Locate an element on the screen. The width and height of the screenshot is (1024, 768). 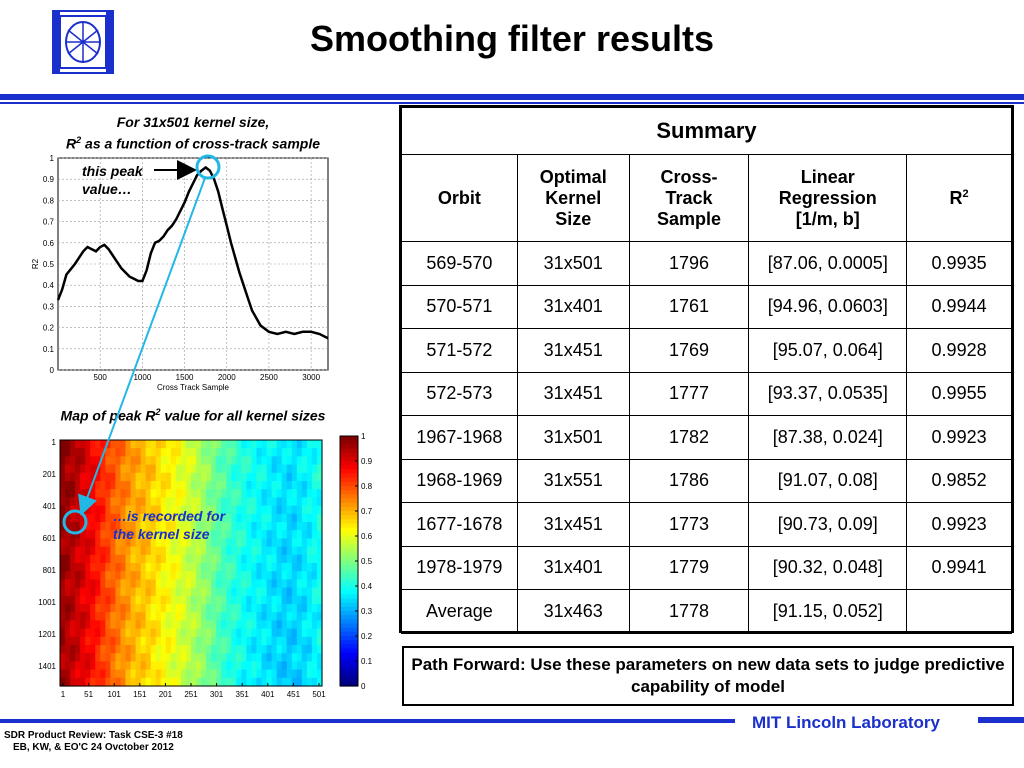
colorbar is located at coordinates (349, 561).